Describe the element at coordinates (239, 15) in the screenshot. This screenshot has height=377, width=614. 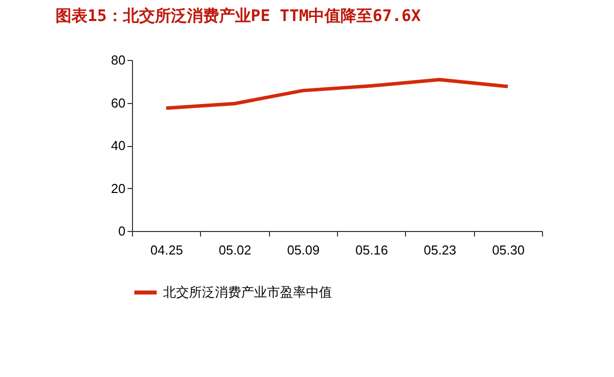
I see `chart-title: 图表15：北交所泛消费产业PE TTM中值降至67.6X` at that location.